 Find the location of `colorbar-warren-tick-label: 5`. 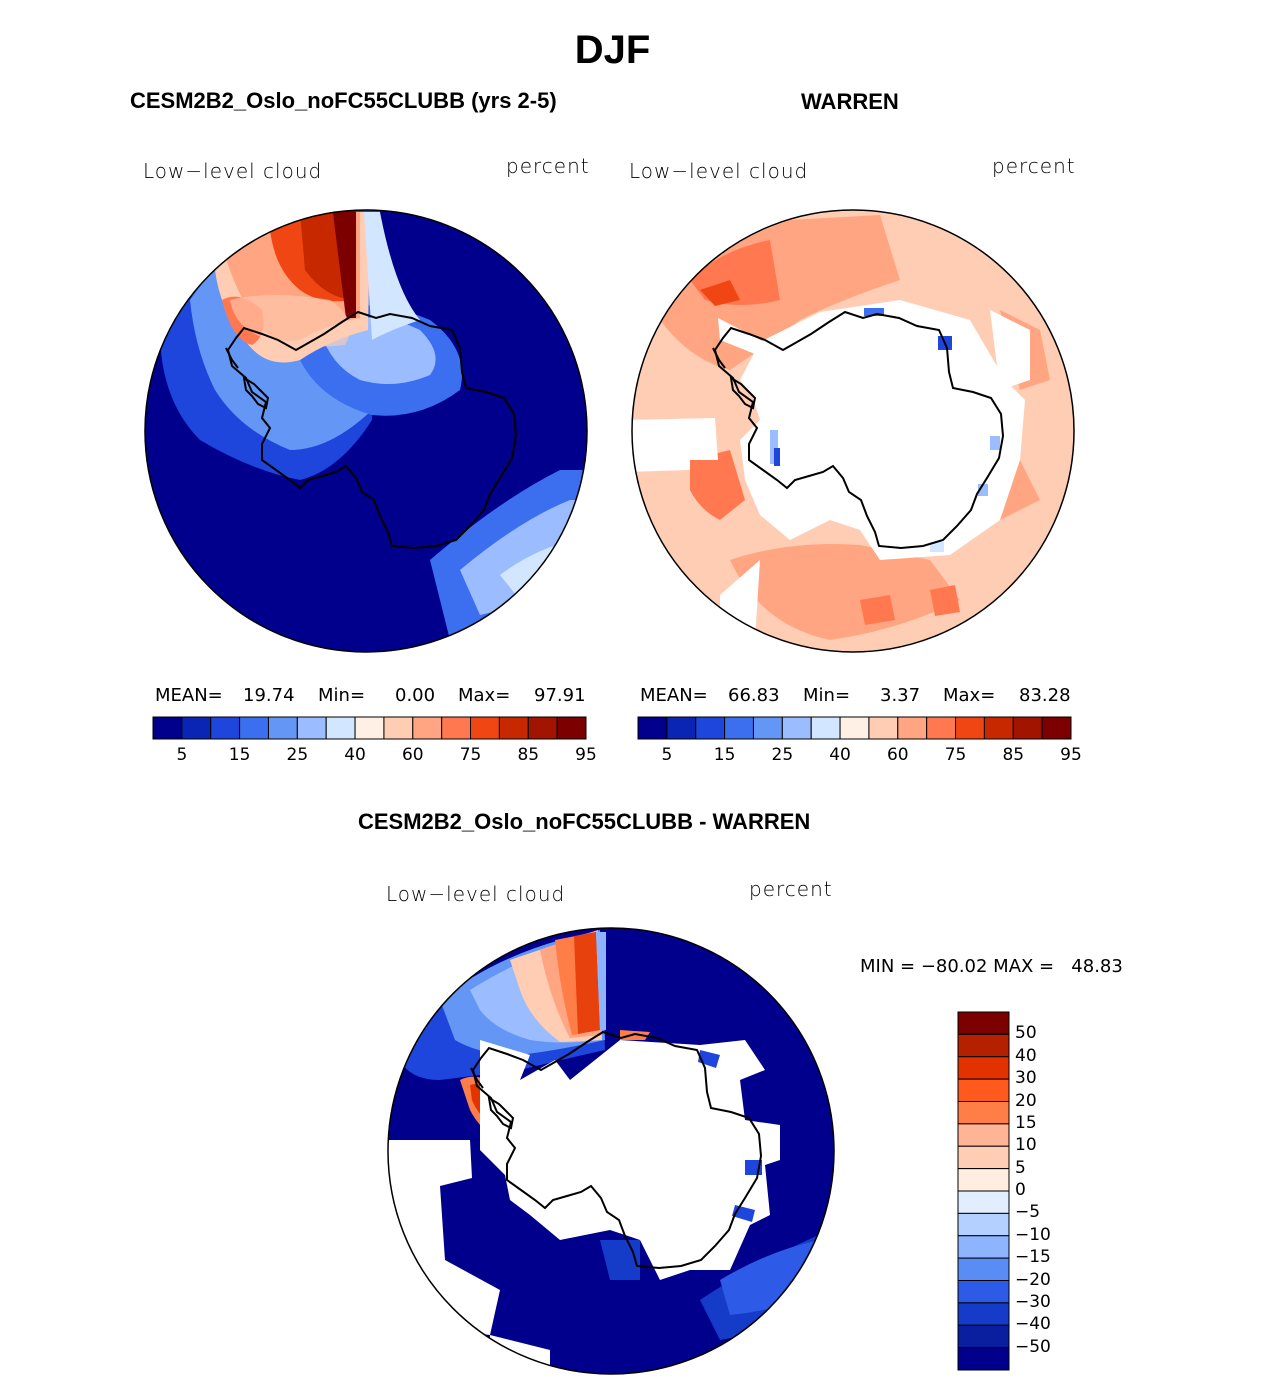

colorbar-warren-tick-label: 5 is located at coordinates (667, 755).